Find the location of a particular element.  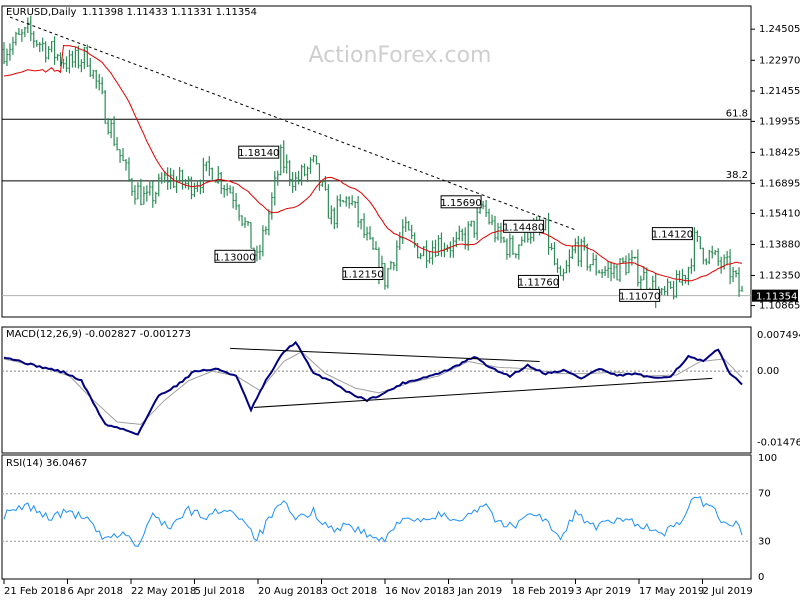

price-label-6: 1.14120 is located at coordinates (672, 235).